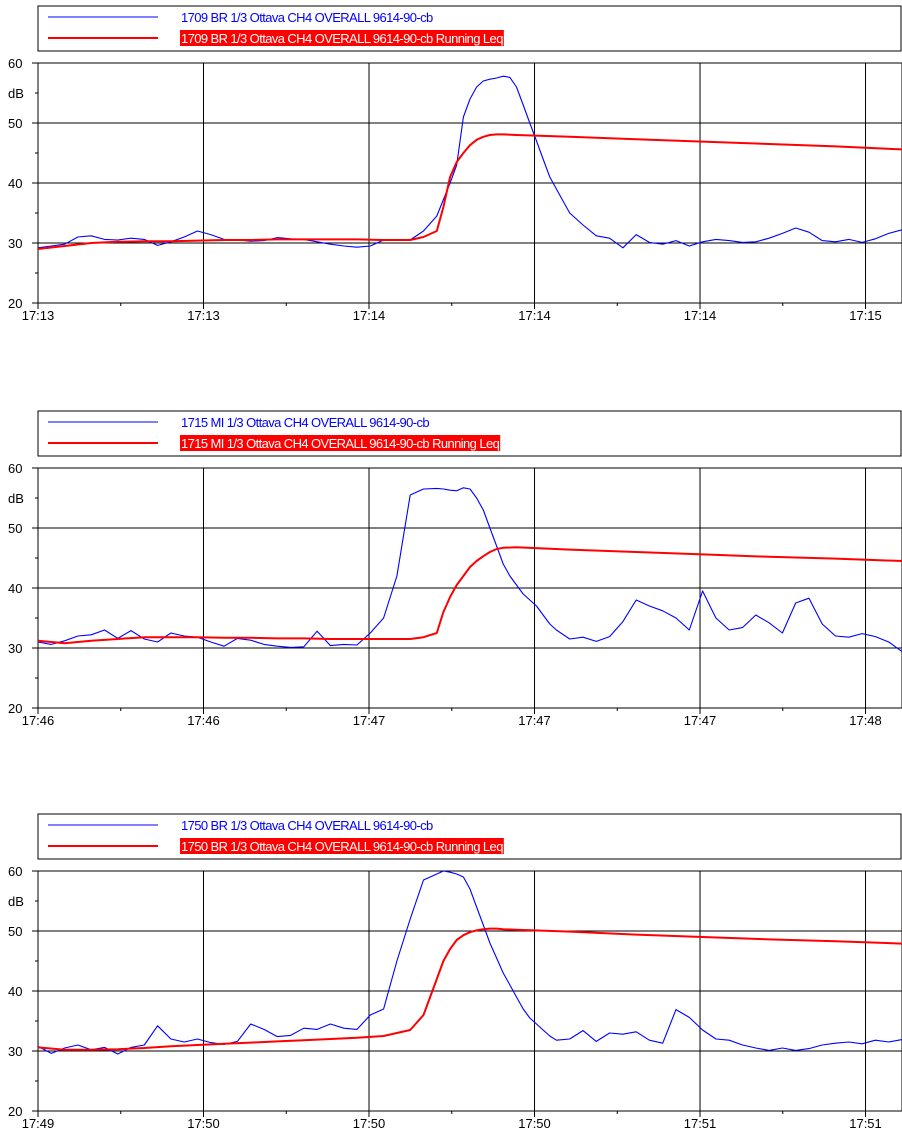 Image resolution: width=902 pixels, height=1143 pixels. What do you see at coordinates (38, 1123) in the screenshot?
I see `x-tick-label: 17:49` at bounding box center [38, 1123].